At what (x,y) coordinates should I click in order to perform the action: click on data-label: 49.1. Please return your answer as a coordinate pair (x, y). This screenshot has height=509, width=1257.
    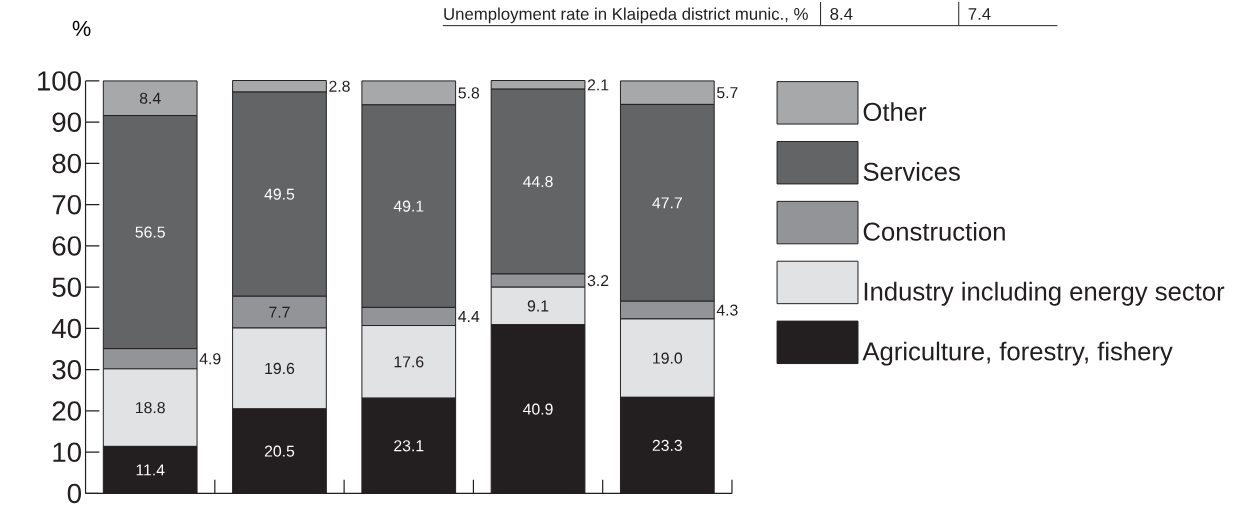
    Looking at the image, I should click on (408, 206).